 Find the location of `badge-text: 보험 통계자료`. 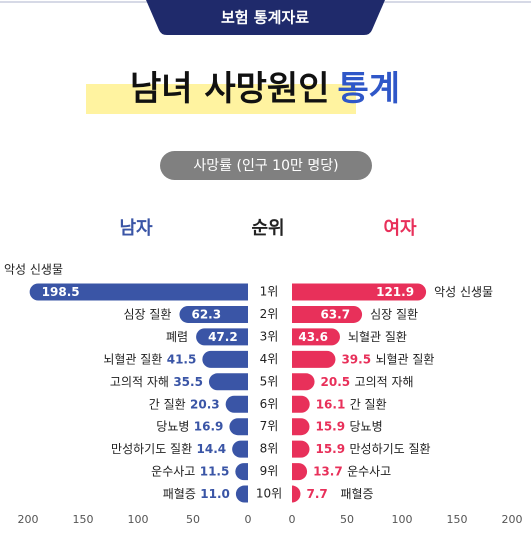

badge-text: 보험 통계자료 is located at coordinates (265, 18).